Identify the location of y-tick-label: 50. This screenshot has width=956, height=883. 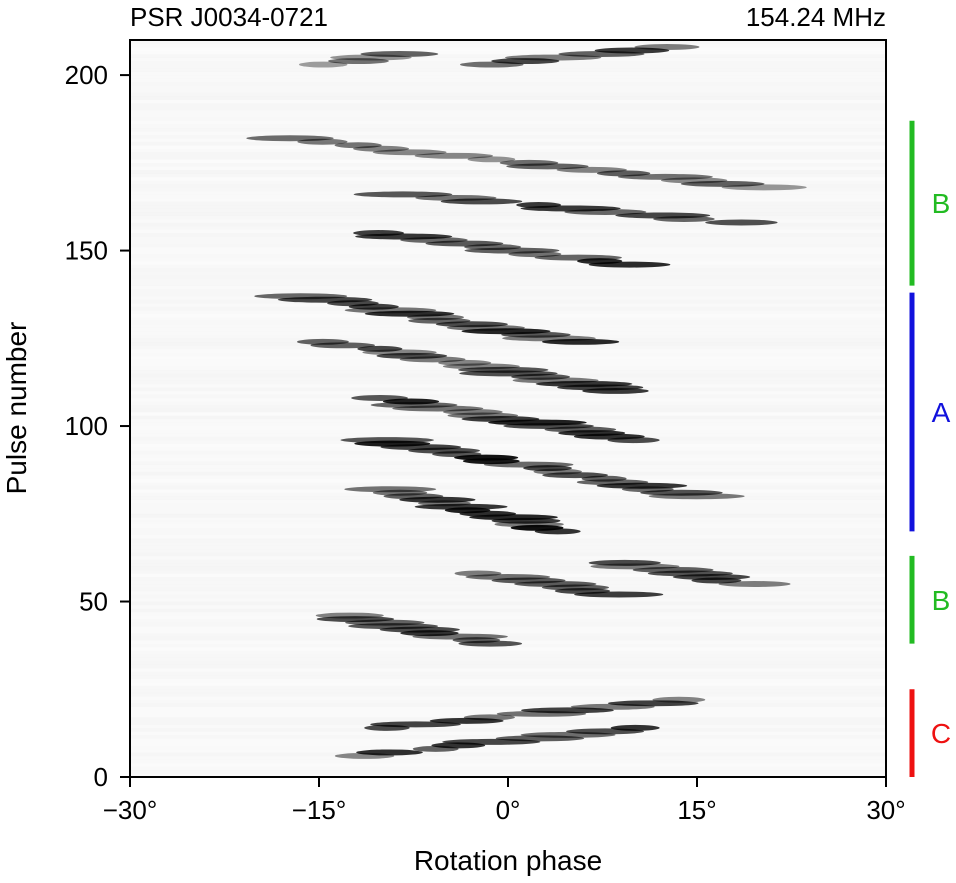
(93, 602).